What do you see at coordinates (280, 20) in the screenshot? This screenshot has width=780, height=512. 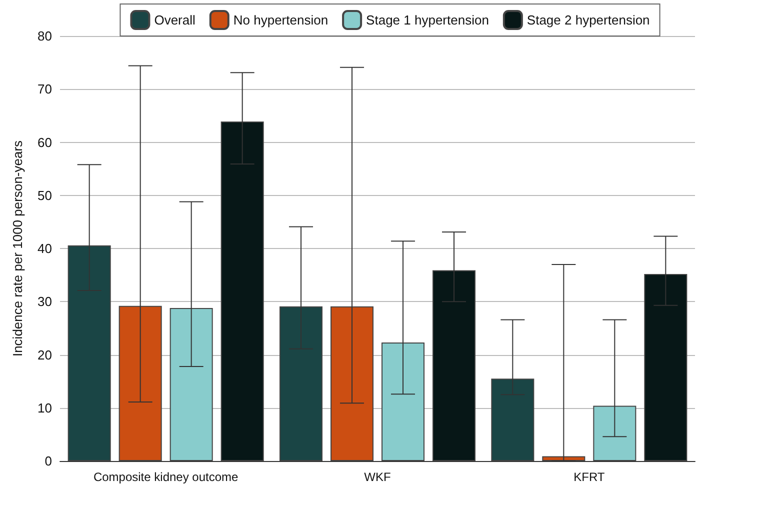 I see `legend-label: No hypertension` at bounding box center [280, 20].